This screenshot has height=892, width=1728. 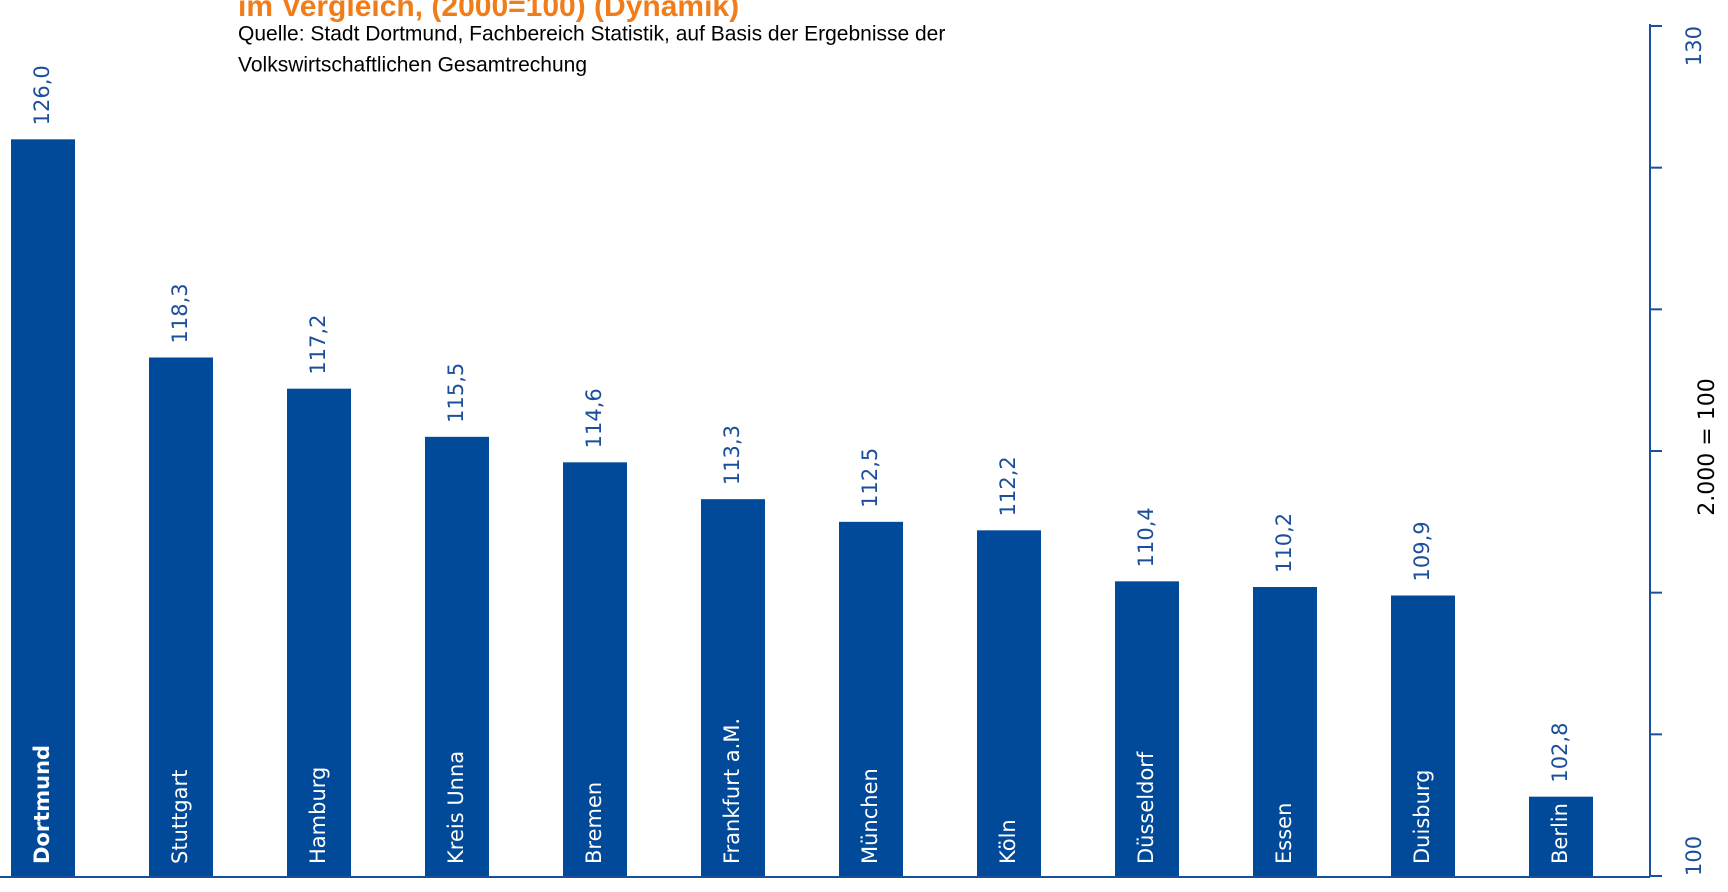 I want to click on y-axis-label: 2.000 = 100, so click(x=1707, y=446).